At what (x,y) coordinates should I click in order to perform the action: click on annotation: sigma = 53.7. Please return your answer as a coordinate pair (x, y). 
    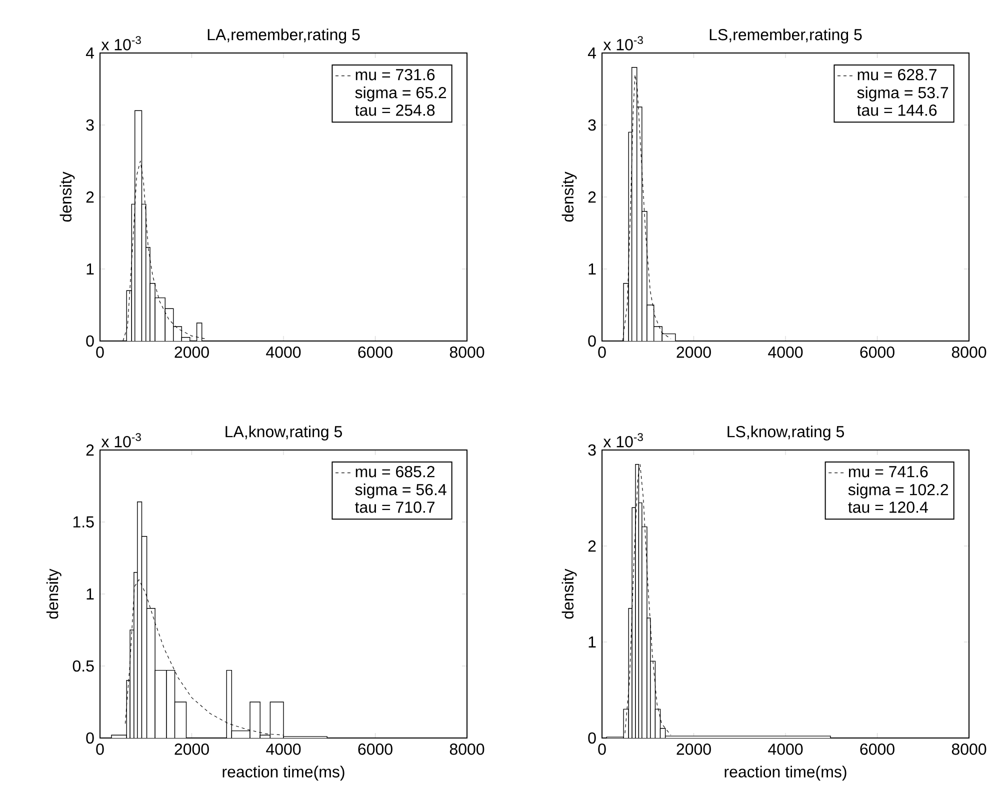
    Looking at the image, I should click on (902, 94).